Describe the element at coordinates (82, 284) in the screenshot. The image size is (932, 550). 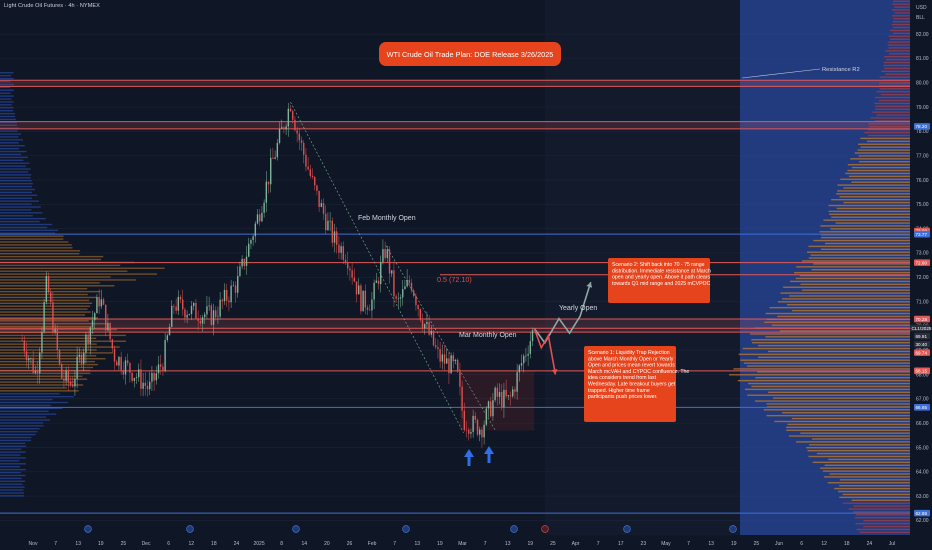
I see `volume-profile-left` at that location.